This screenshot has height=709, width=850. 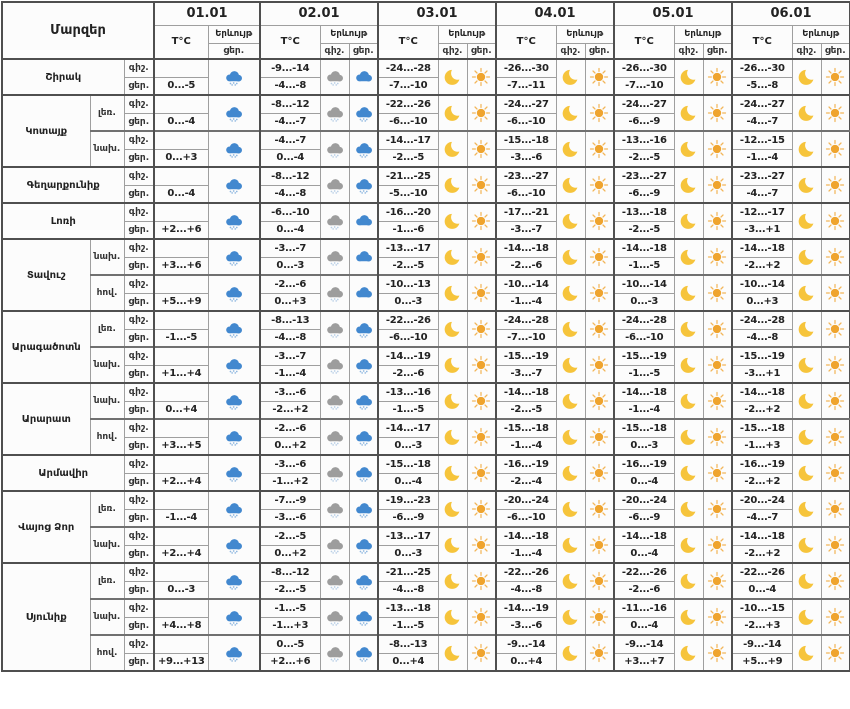 What do you see at coordinates (526, 572) in the screenshot?
I see `temp-cell: -22...-26` at bounding box center [526, 572].